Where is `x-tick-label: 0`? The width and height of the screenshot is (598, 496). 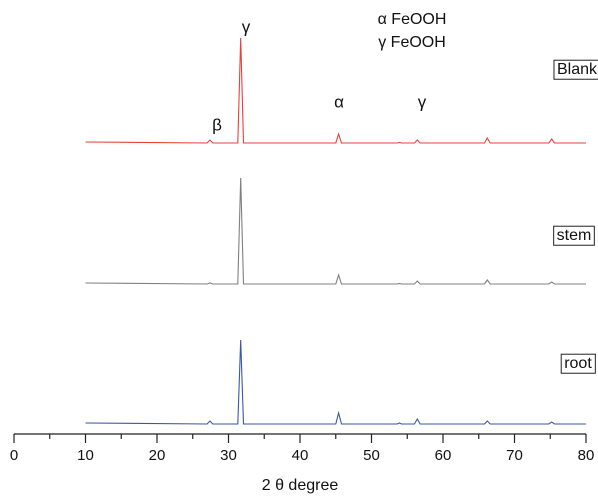 x-tick-label: 0 is located at coordinates (14, 455).